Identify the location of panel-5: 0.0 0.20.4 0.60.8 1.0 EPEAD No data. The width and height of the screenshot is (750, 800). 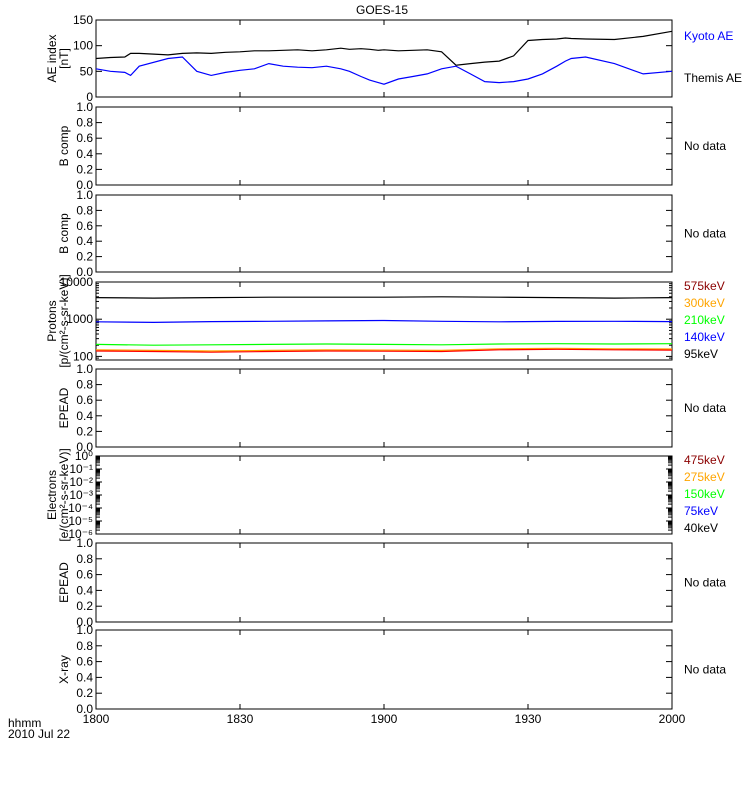
(391, 408).